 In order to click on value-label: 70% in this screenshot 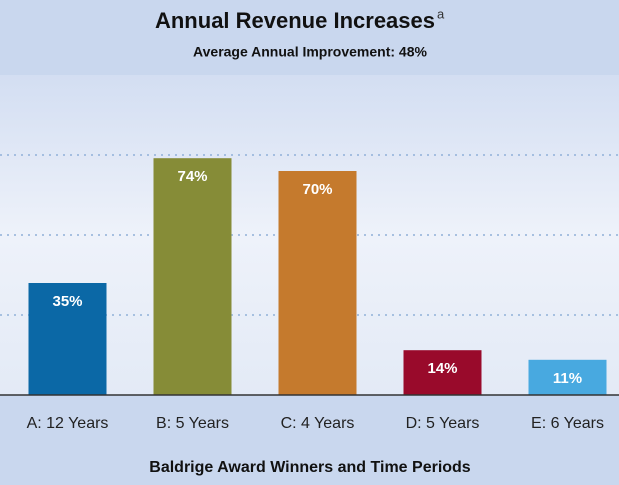, I will do `click(317, 189)`.